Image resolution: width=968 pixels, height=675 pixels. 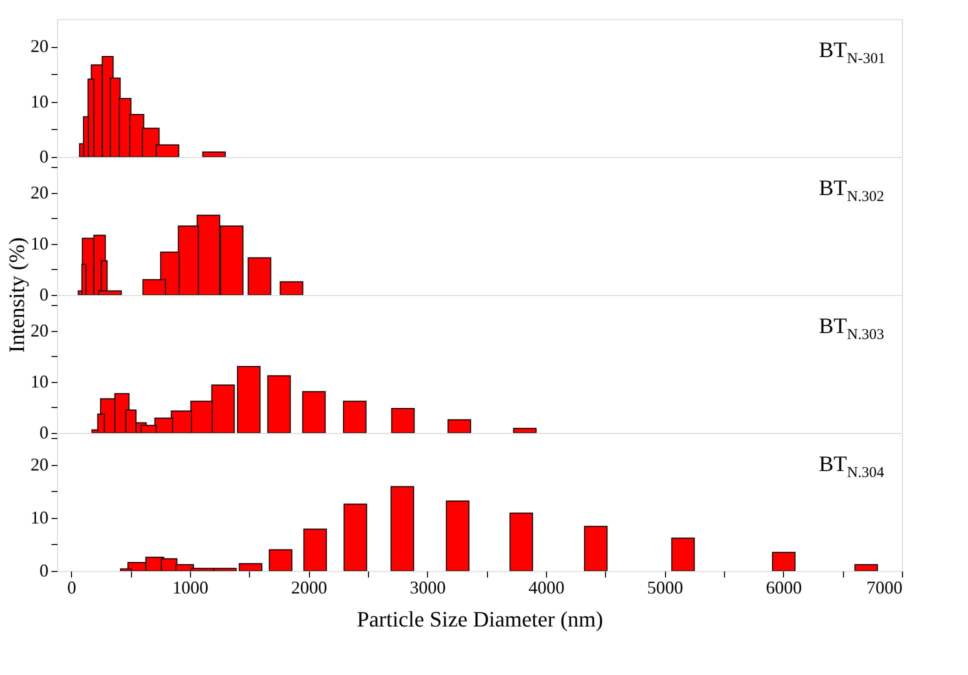 I want to click on x-tick-label: 0, so click(x=71, y=588).